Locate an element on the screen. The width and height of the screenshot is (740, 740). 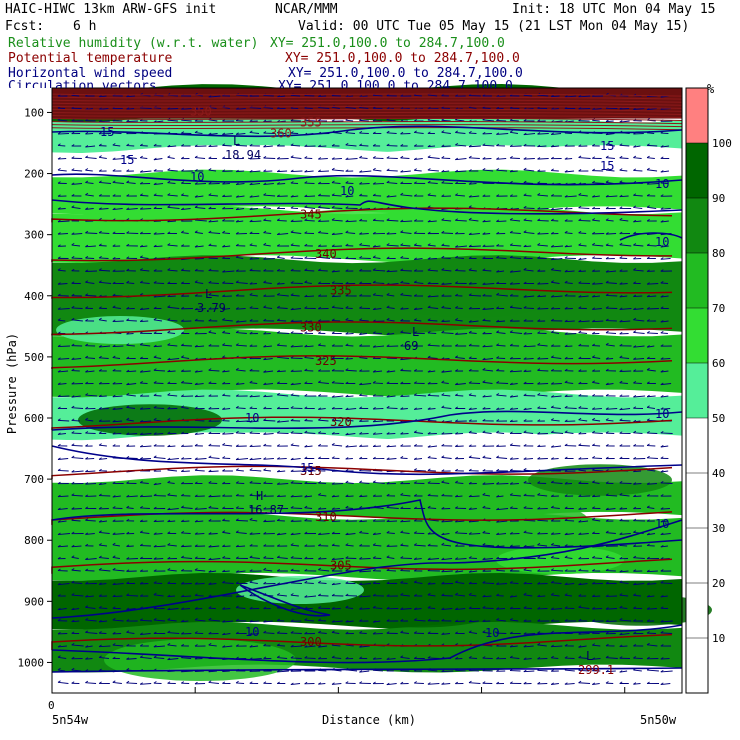
extremum-value: 69 is located at coordinates (411, 346).